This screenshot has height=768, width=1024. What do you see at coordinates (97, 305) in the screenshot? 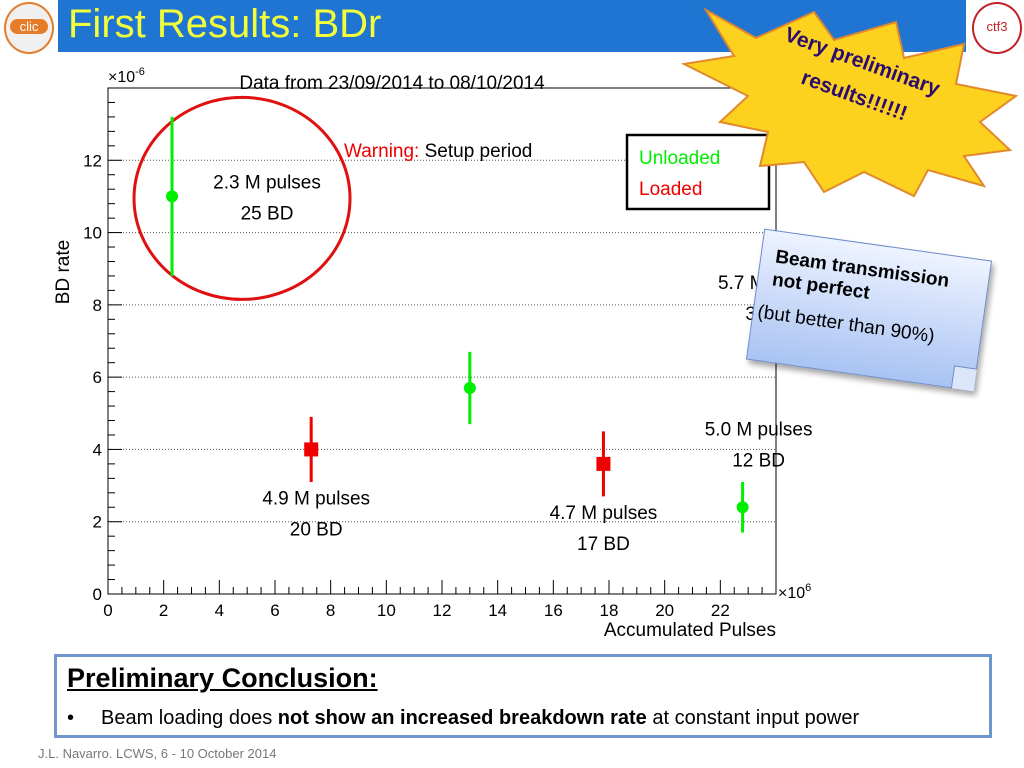
I see `y-tick-label: 8` at bounding box center [97, 305].